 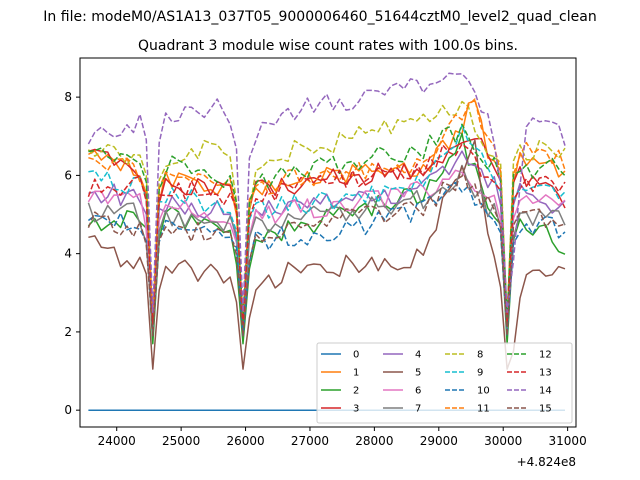 What do you see at coordinates (356, 409) in the screenshot?
I see `legend-label-3: 3` at bounding box center [356, 409].